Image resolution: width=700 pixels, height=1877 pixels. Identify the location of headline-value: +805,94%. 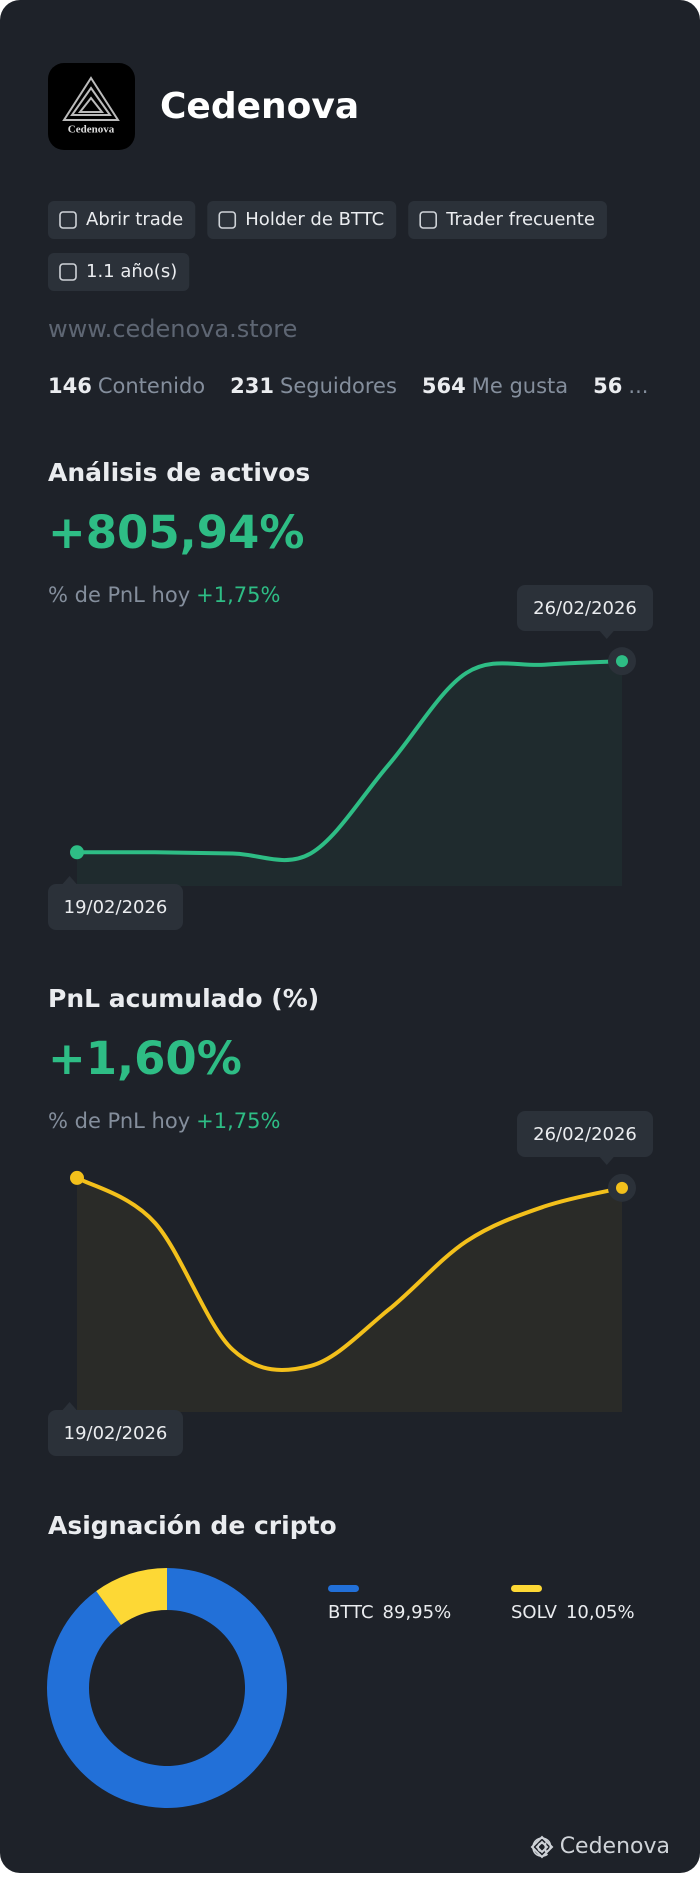
(176, 532).